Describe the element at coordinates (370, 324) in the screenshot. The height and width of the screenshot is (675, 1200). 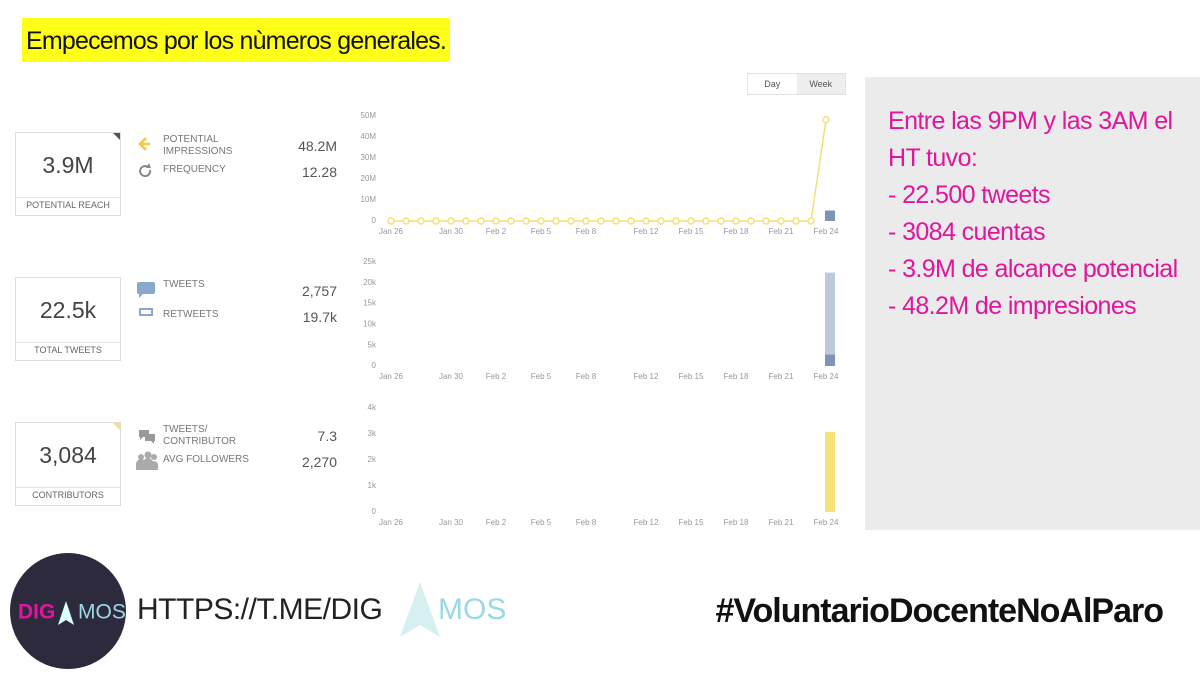
I see `y-tick-label: 10k` at that location.